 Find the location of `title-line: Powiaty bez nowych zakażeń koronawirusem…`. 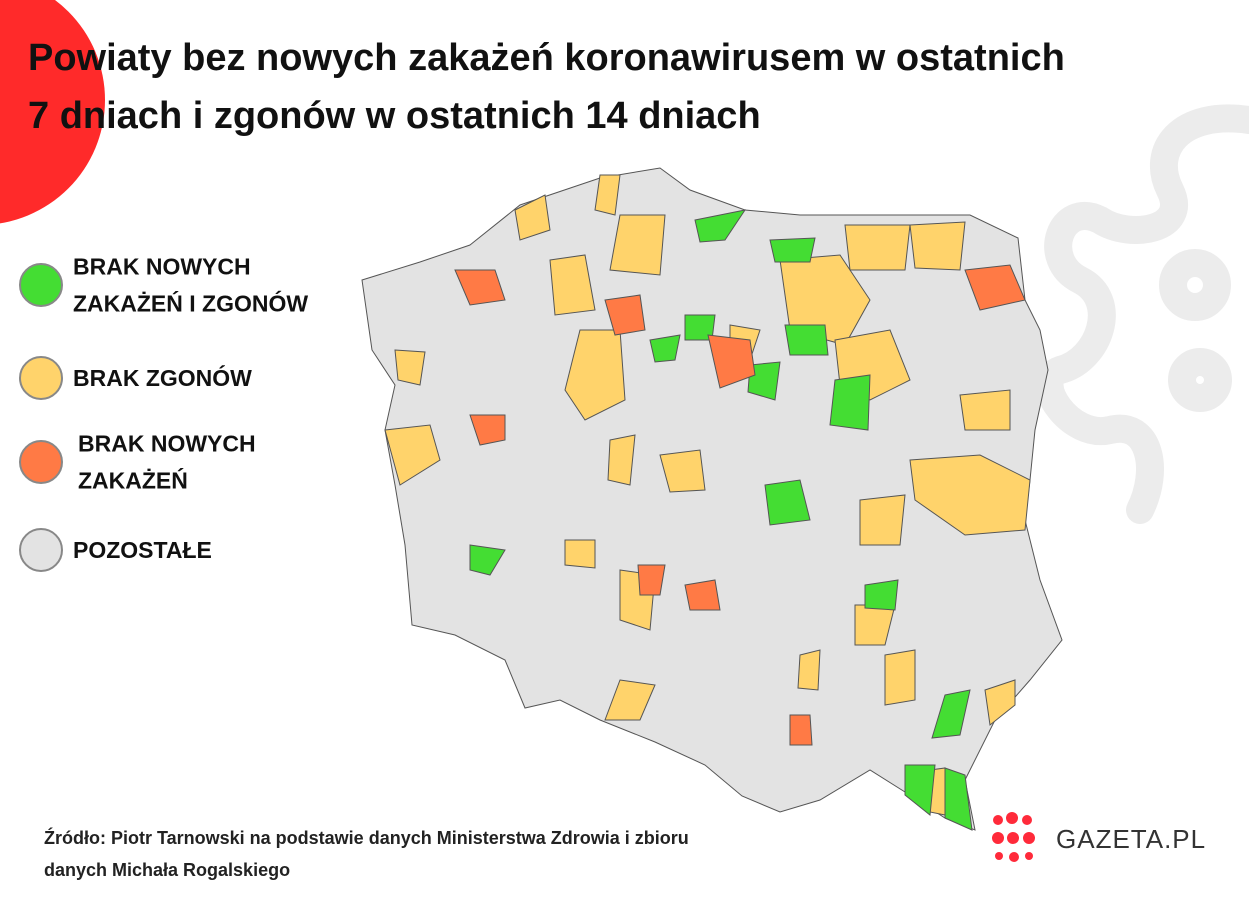

title-line: Powiaty bez nowych zakażeń koronawirusem… is located at coordinates (546, 58).